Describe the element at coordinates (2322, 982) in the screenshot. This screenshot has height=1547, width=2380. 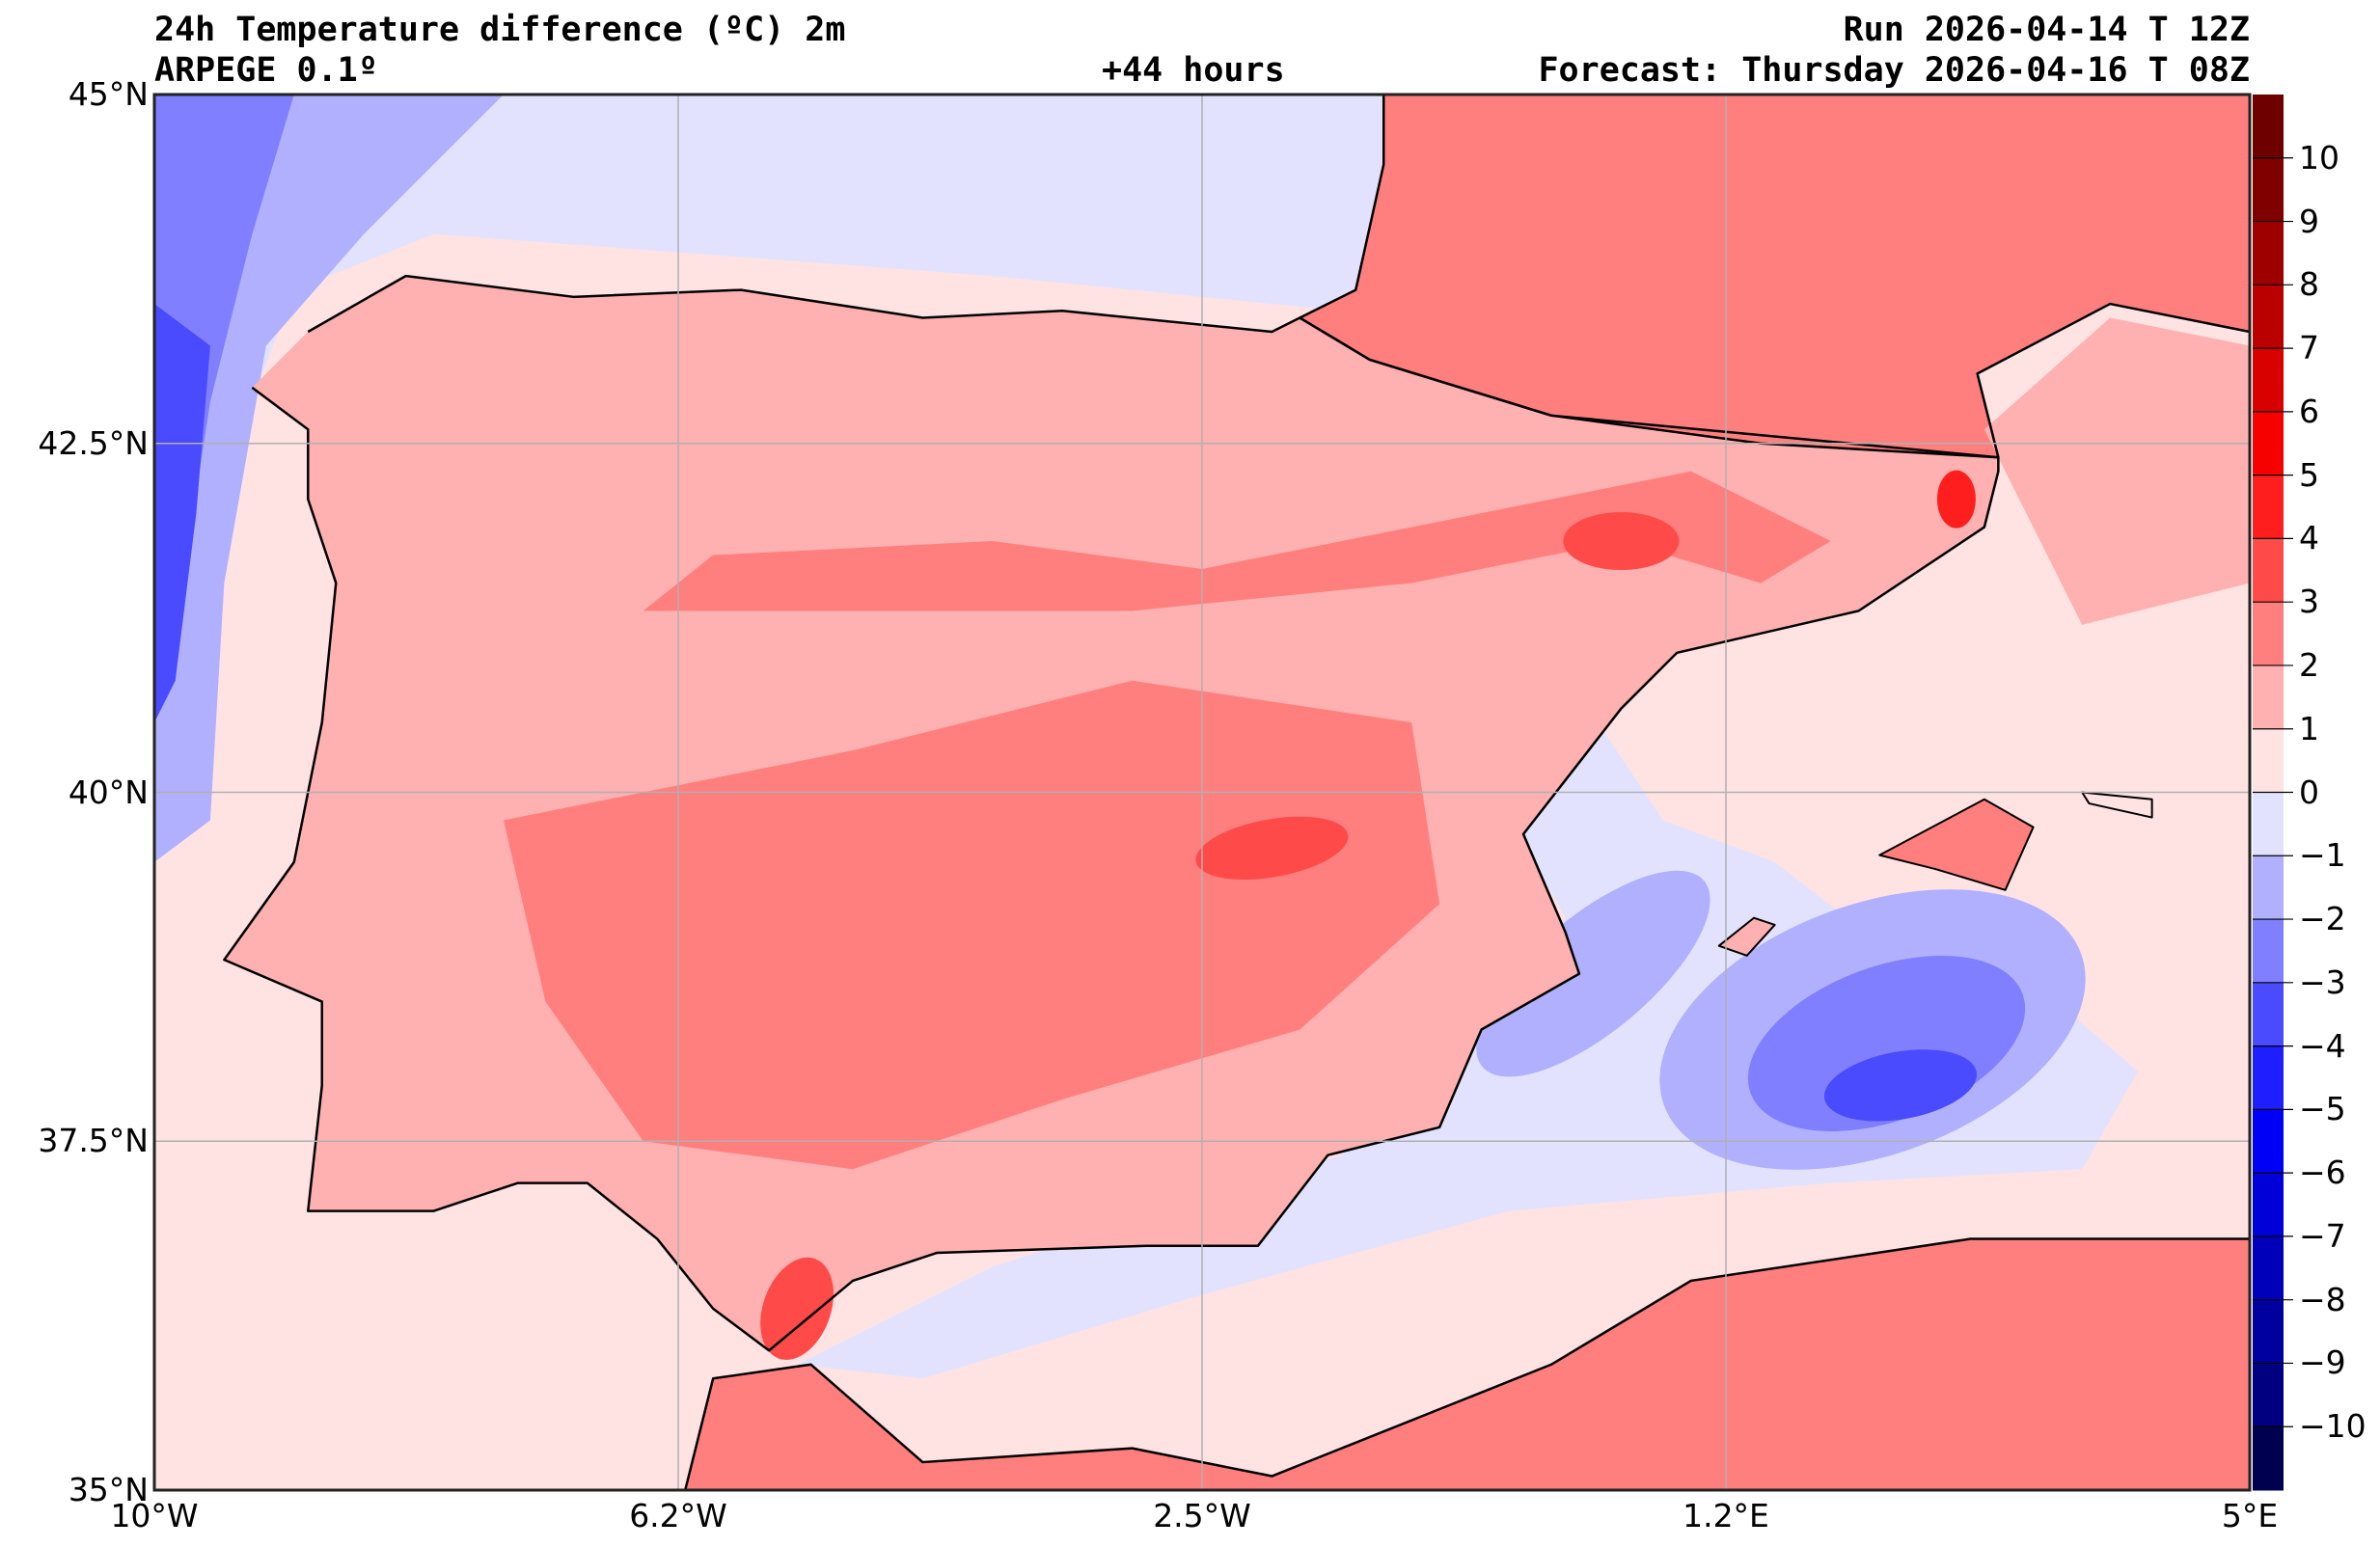
I see `colorbar-tick-label: −3` at that location.